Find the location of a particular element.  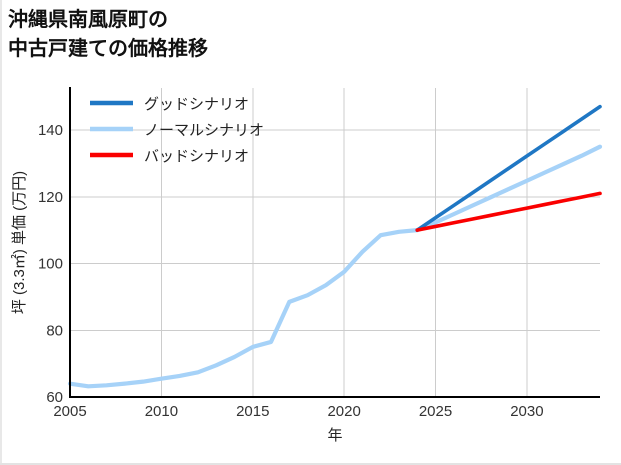

y-tick-label: 100 is located at coordinates (50, 264).